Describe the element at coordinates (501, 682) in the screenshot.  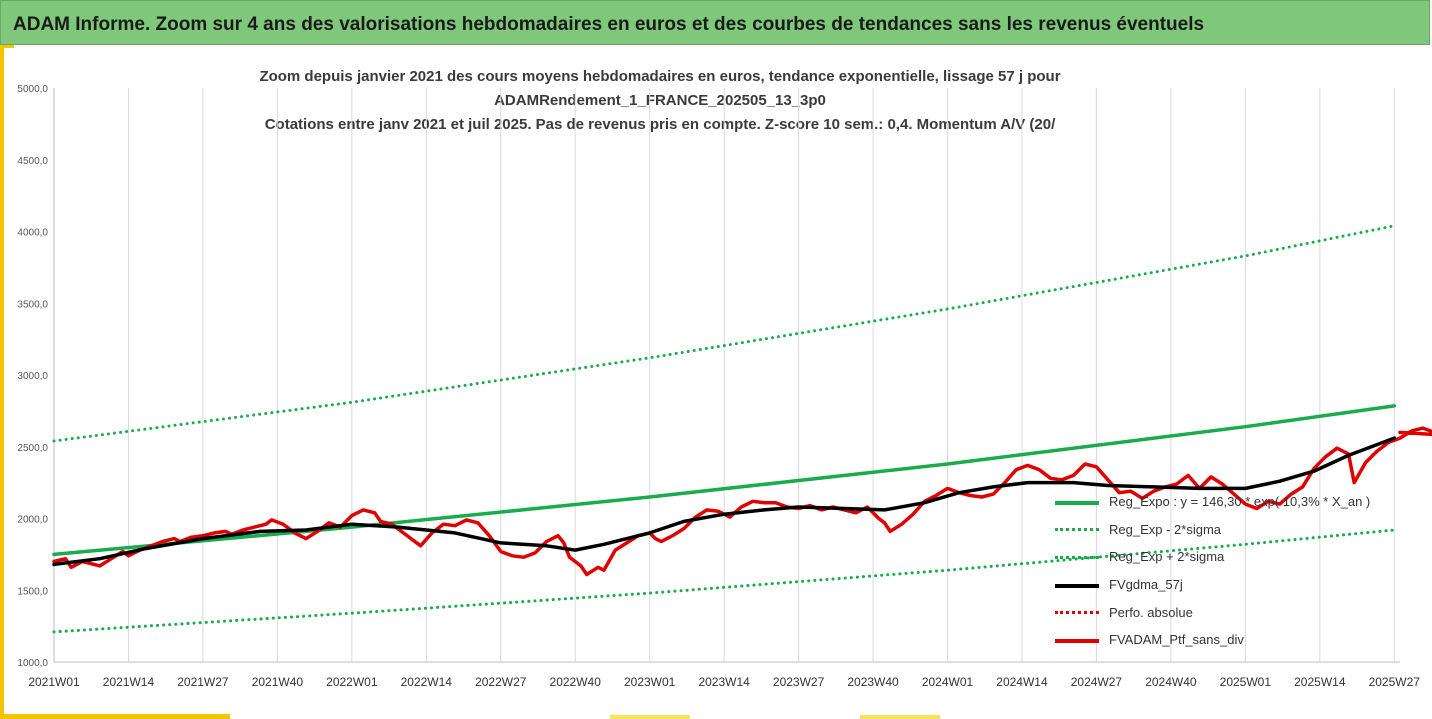
I see `x-tick-label: 2022W27` at that location.